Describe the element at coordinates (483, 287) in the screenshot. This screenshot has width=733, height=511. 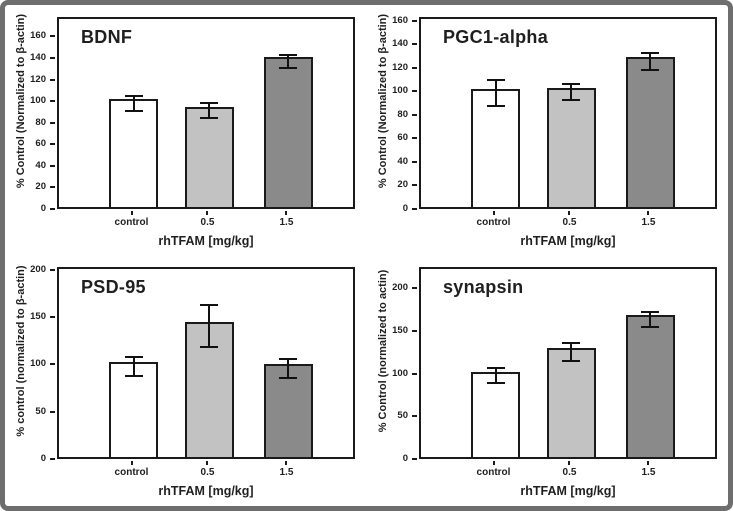
I see `panel-title: synapsin` at that location.